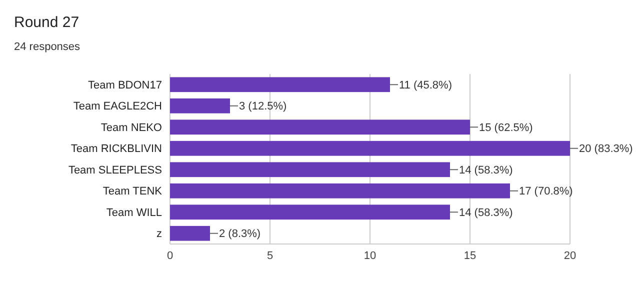 This screenshot has width=640, height=285. Describe the element at coordinates (134, 212) in the screenshot. I see `y-tick-label: Team WILL` at that location.